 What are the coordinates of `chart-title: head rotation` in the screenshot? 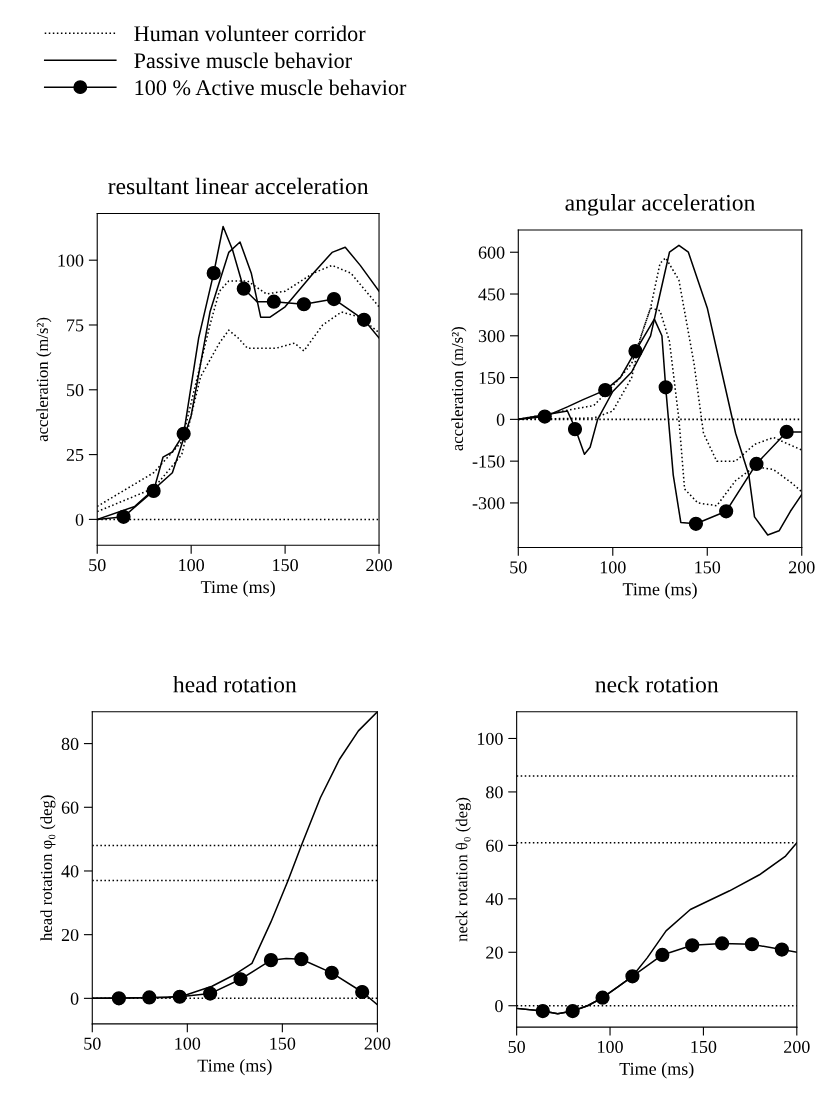 It's located at (235, 684).